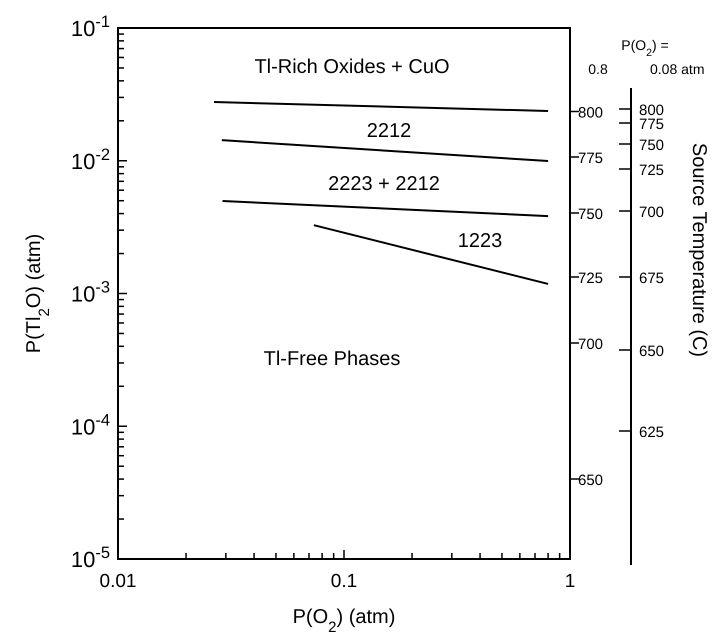 Image resolution: width=725 pixels, height=636 pixels. I want to click on text: 0.08 atm, so click(677, 69).